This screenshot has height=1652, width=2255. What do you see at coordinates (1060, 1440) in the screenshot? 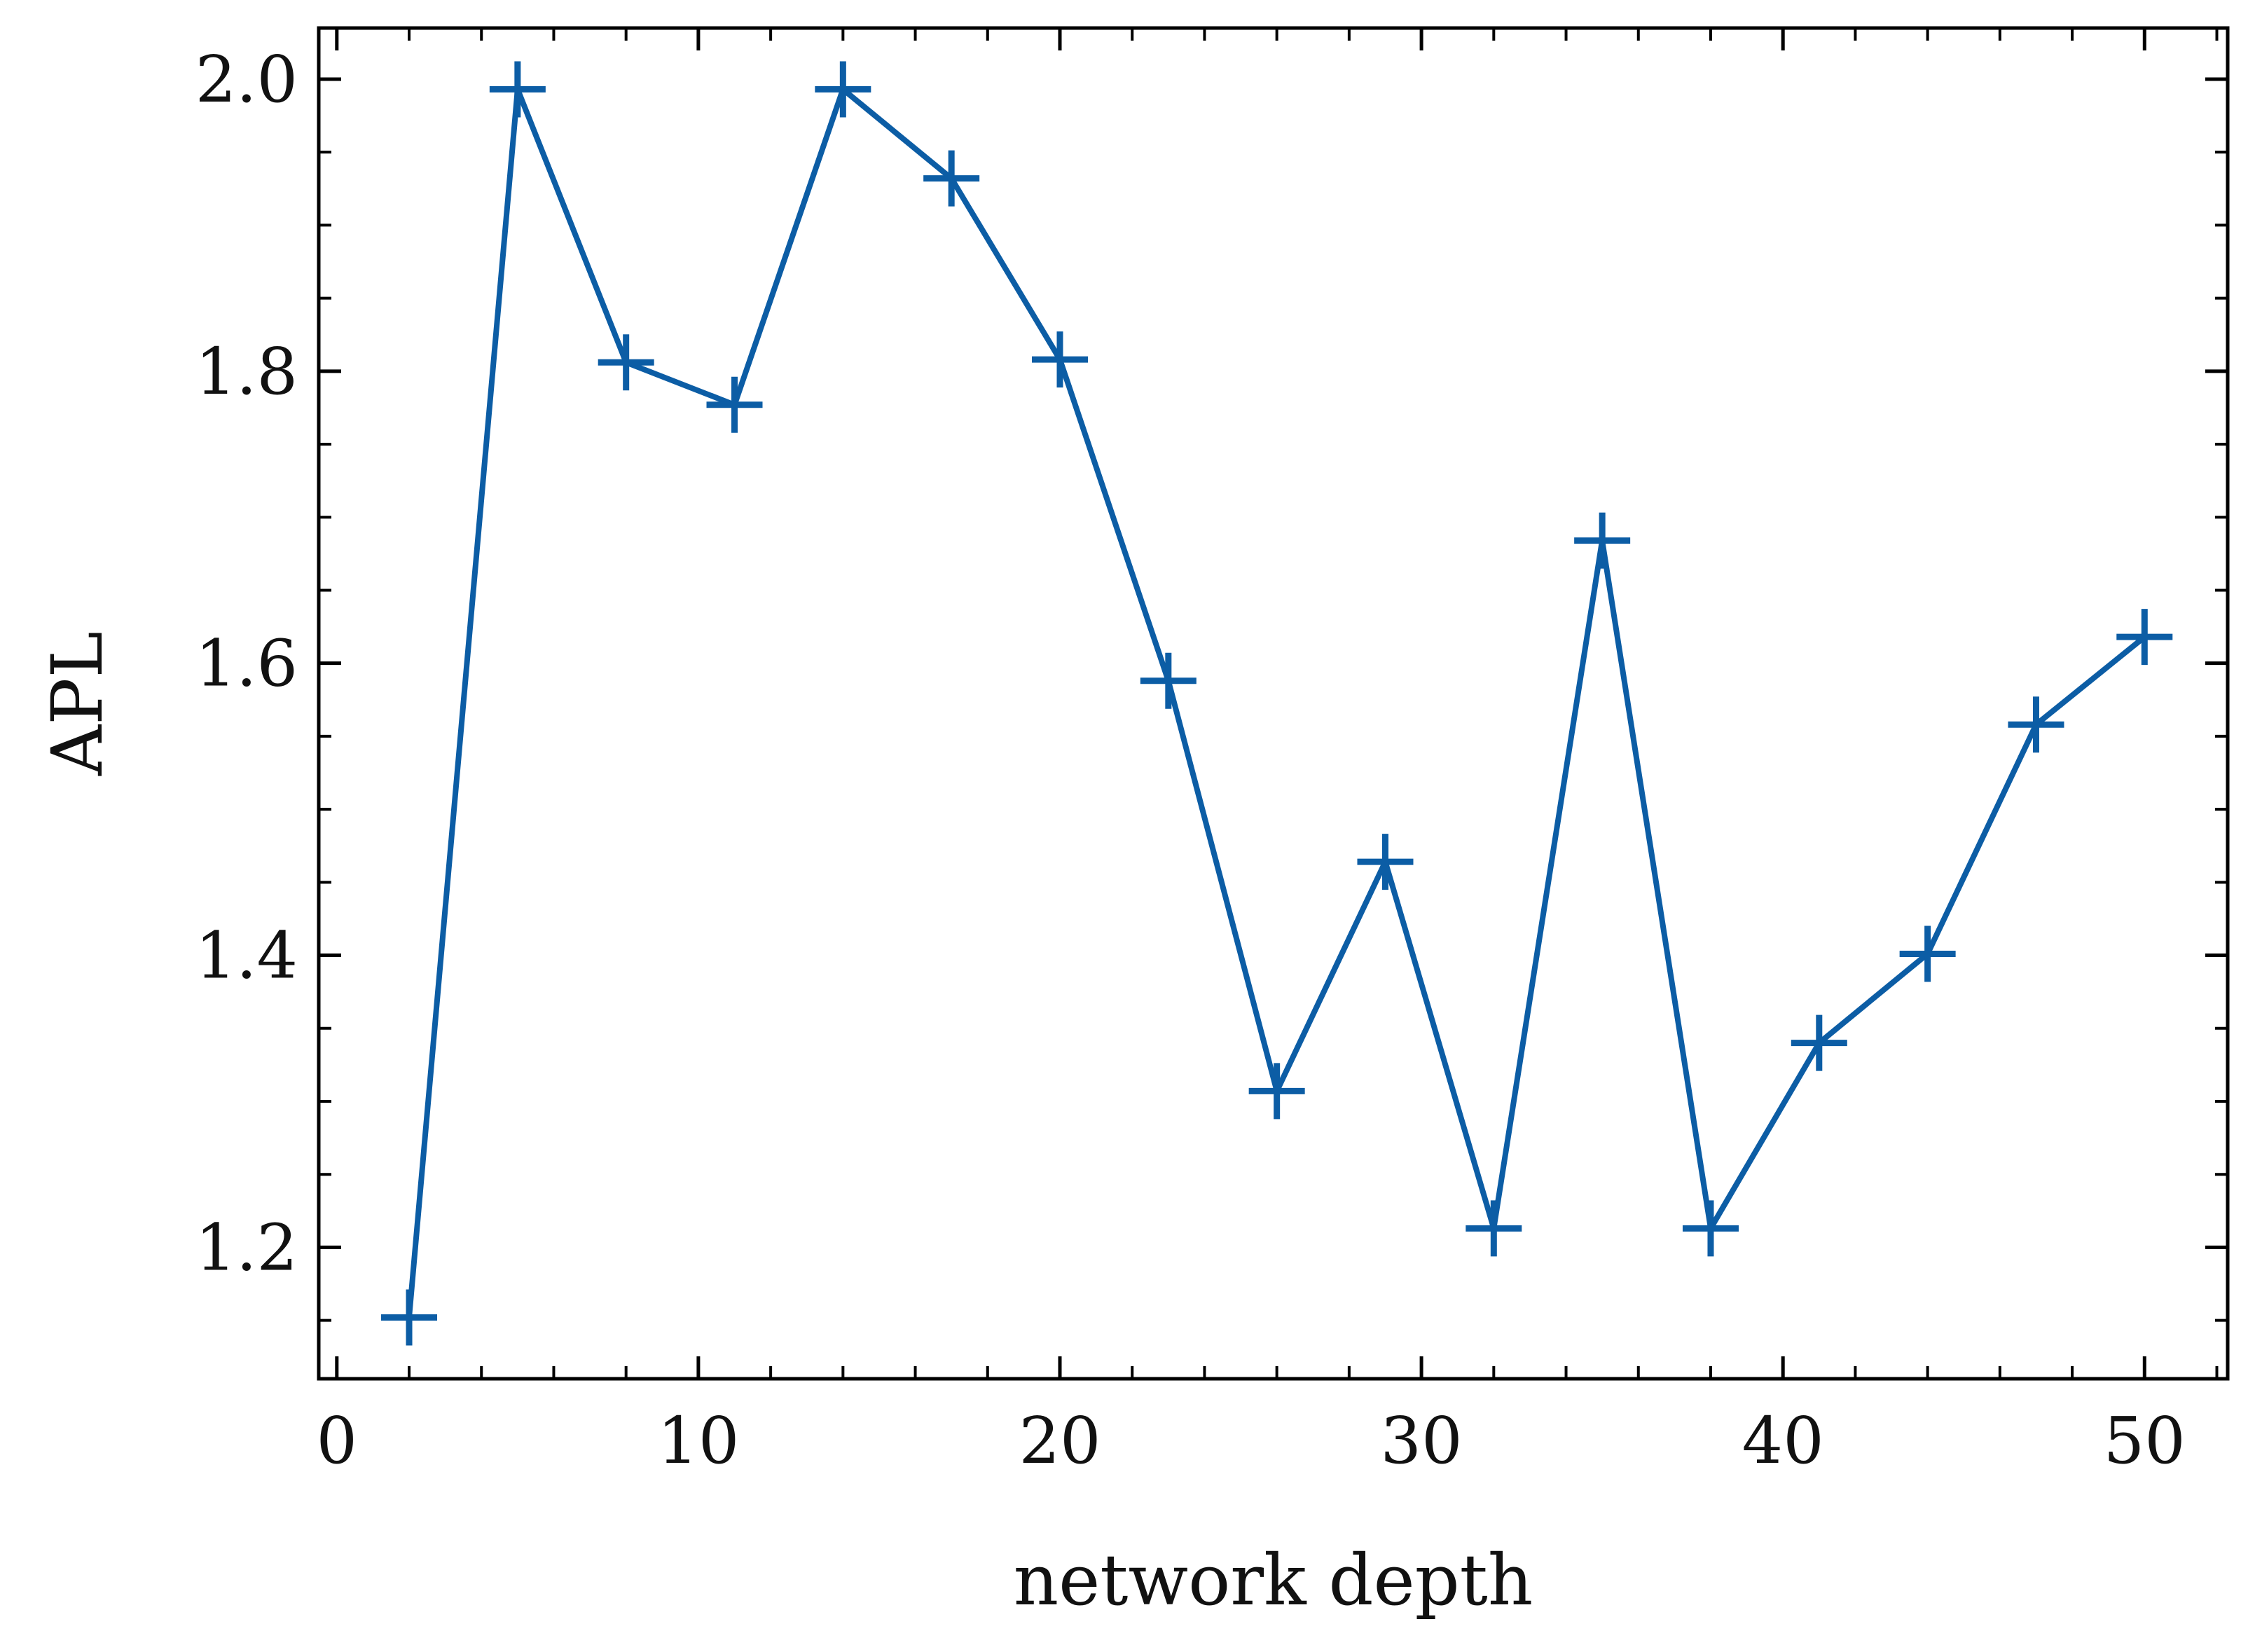
I see `x-tick-label: 20` at bounding box center [1060, 1440].